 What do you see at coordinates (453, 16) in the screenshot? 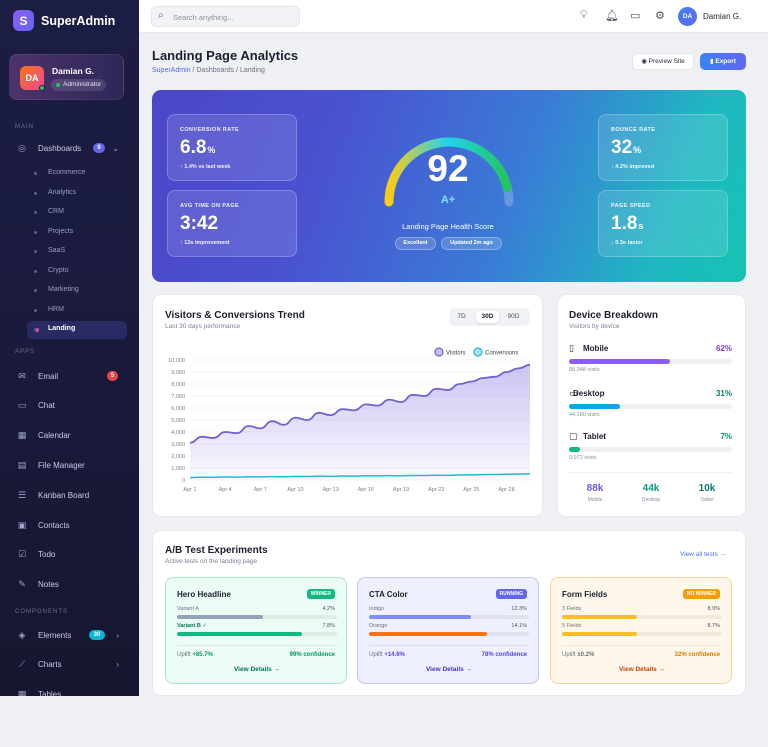
I see `topbar: ⌕ 💡︎ 🔔︎ ▭ ⚙ DA Damian G.` at bounding box center [453, 16].